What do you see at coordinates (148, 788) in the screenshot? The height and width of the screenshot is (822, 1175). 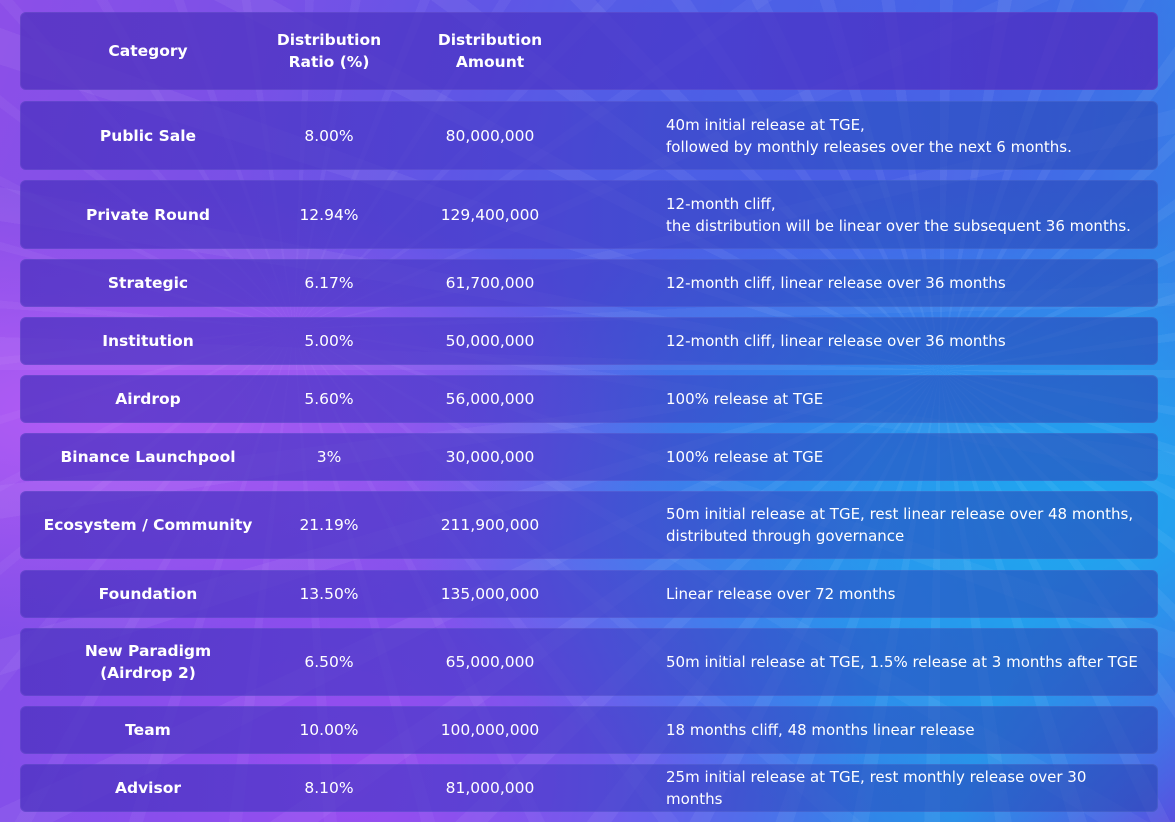 I see `row-category: Advisor` at bounding box center [148, 788].